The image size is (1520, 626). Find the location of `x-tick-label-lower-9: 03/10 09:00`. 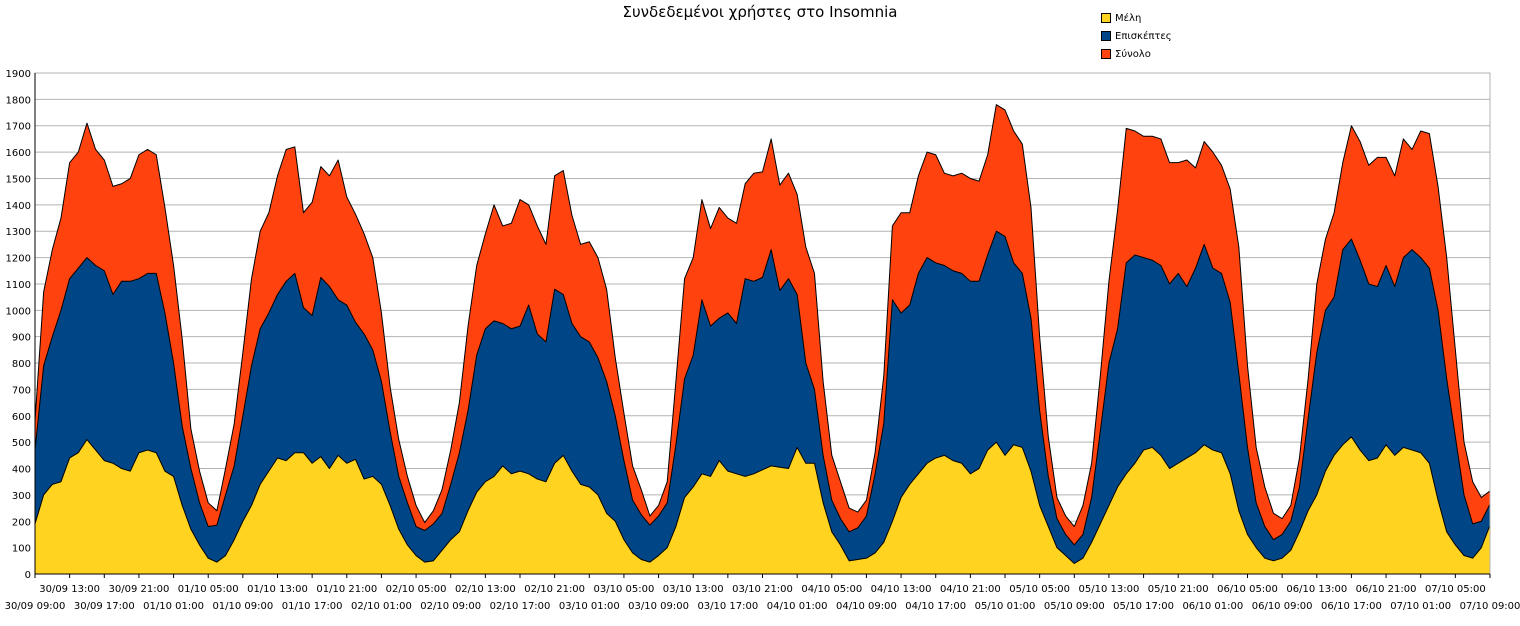

x-tick-label-lower-9: 03/10 09:00 is located at coordinates (658, 606).